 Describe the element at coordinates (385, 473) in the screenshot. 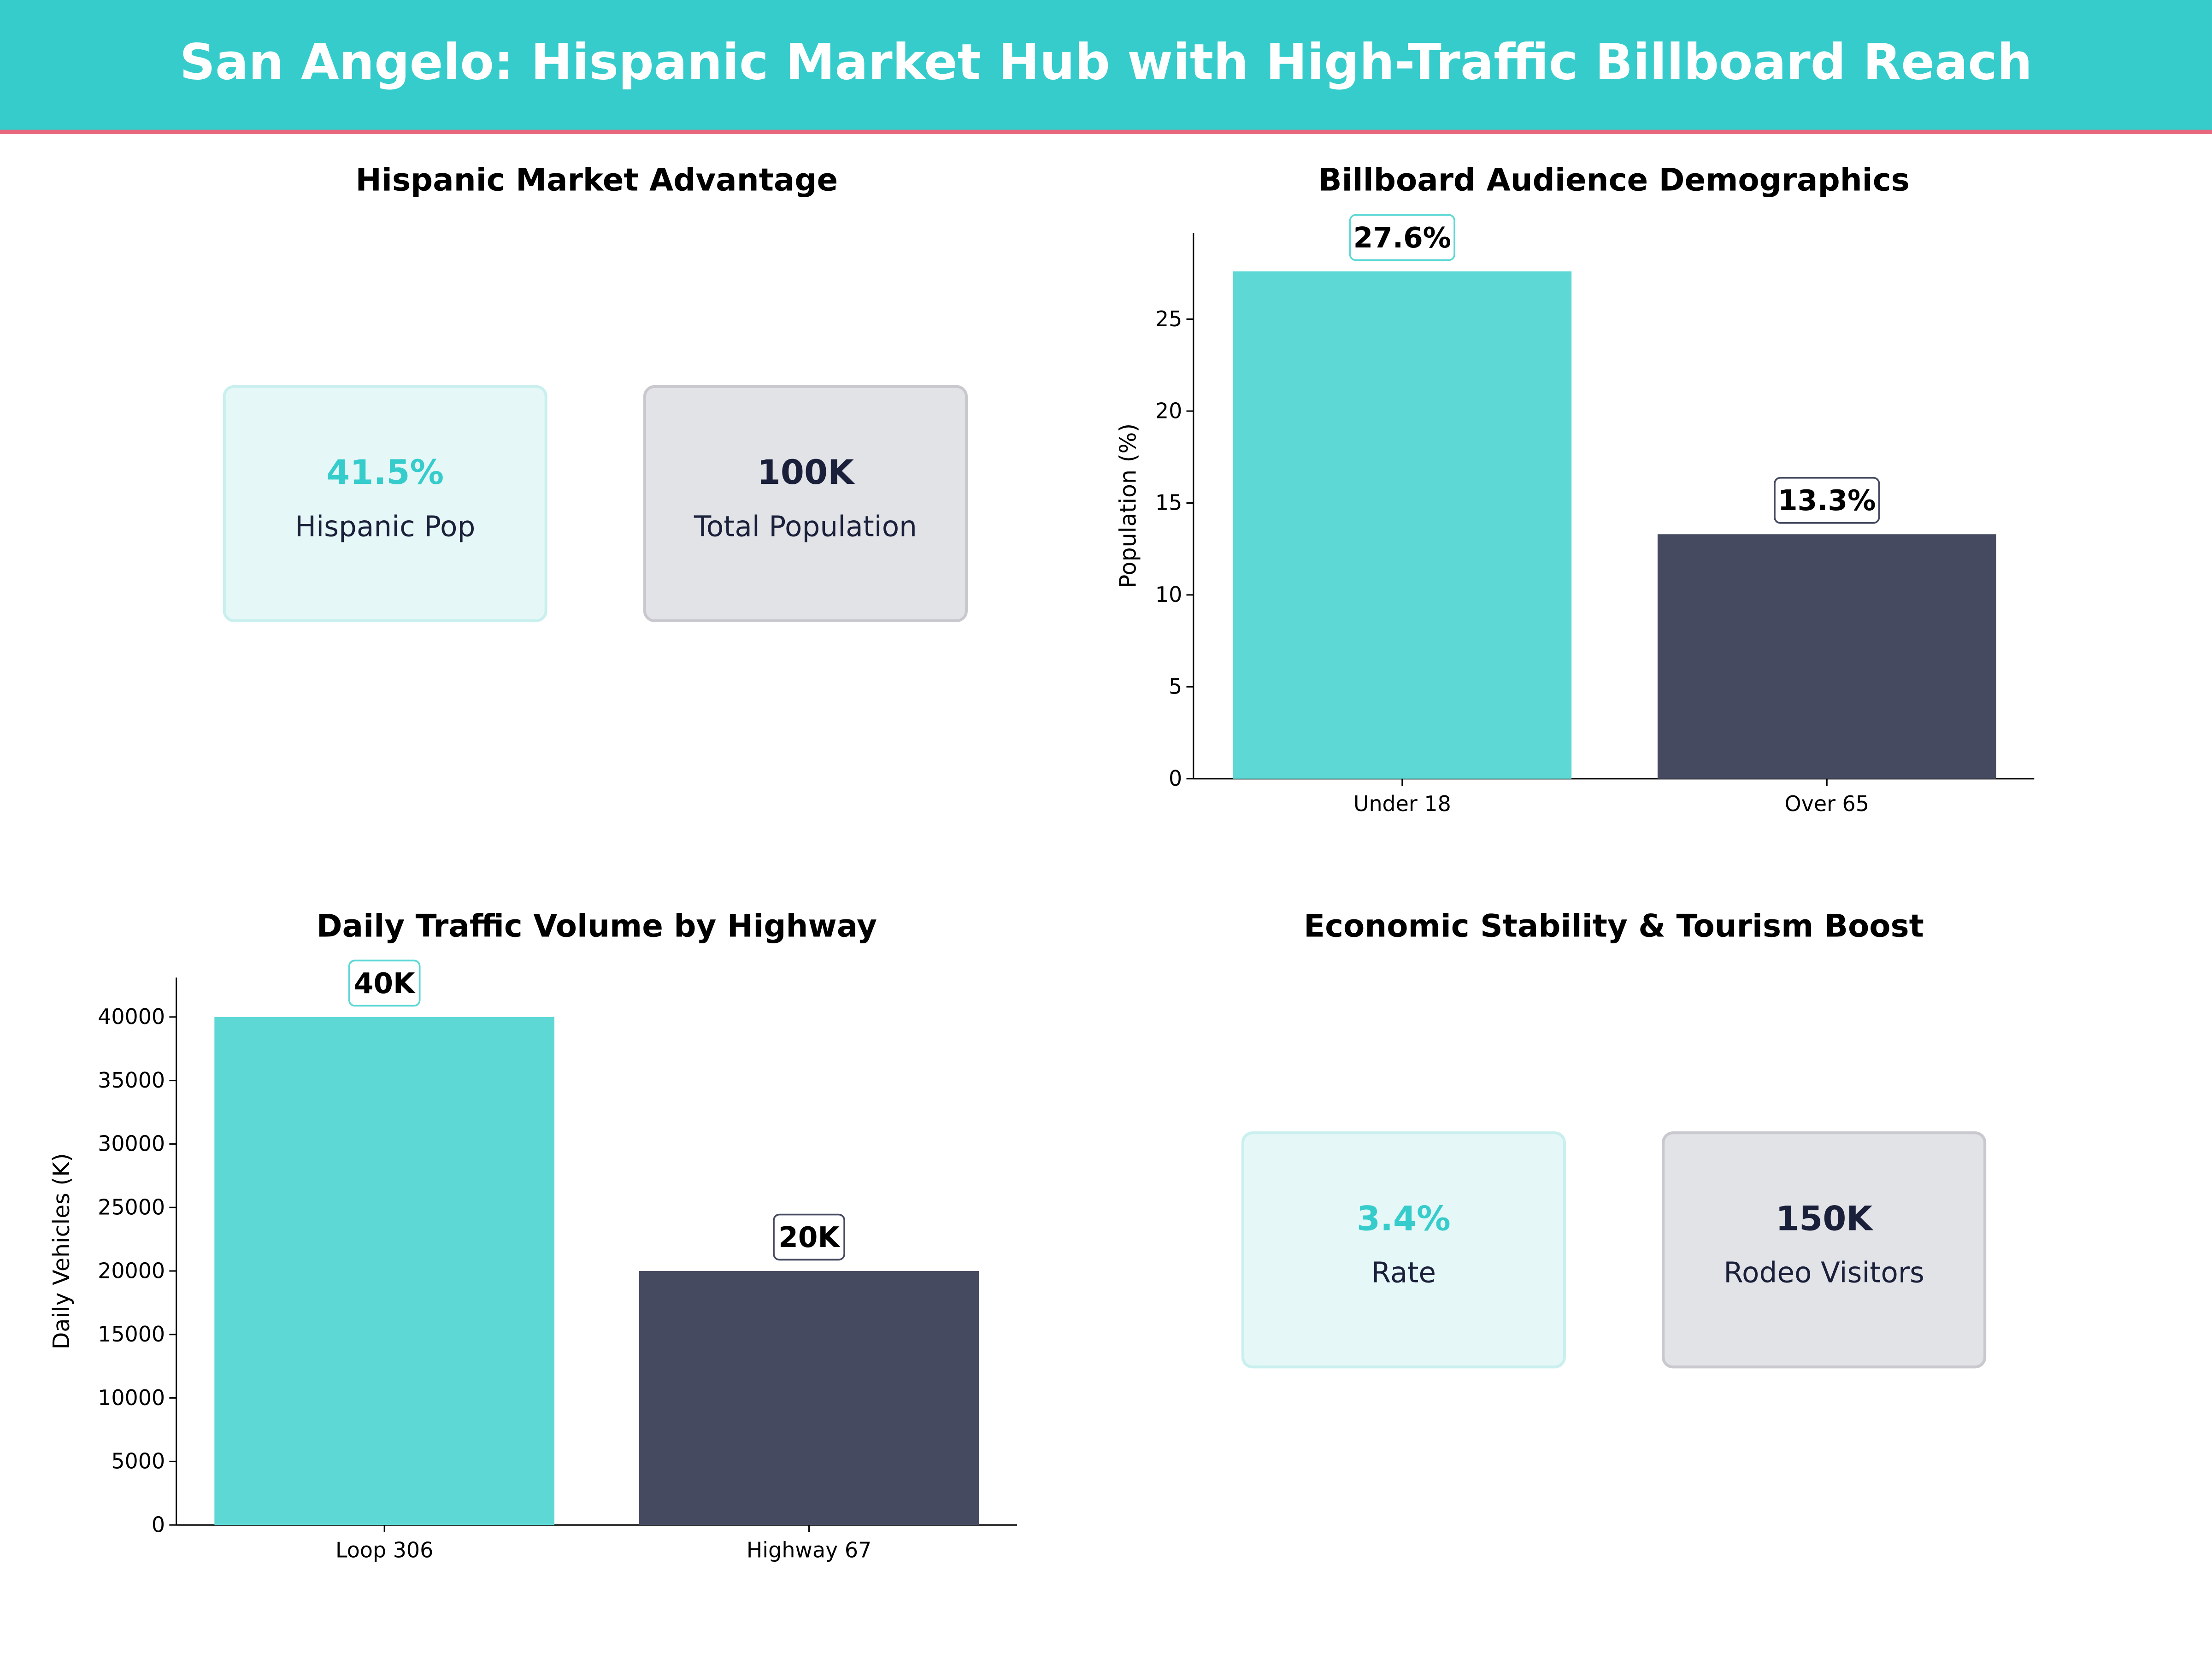

I see `card-value: 41.5%` at that location.